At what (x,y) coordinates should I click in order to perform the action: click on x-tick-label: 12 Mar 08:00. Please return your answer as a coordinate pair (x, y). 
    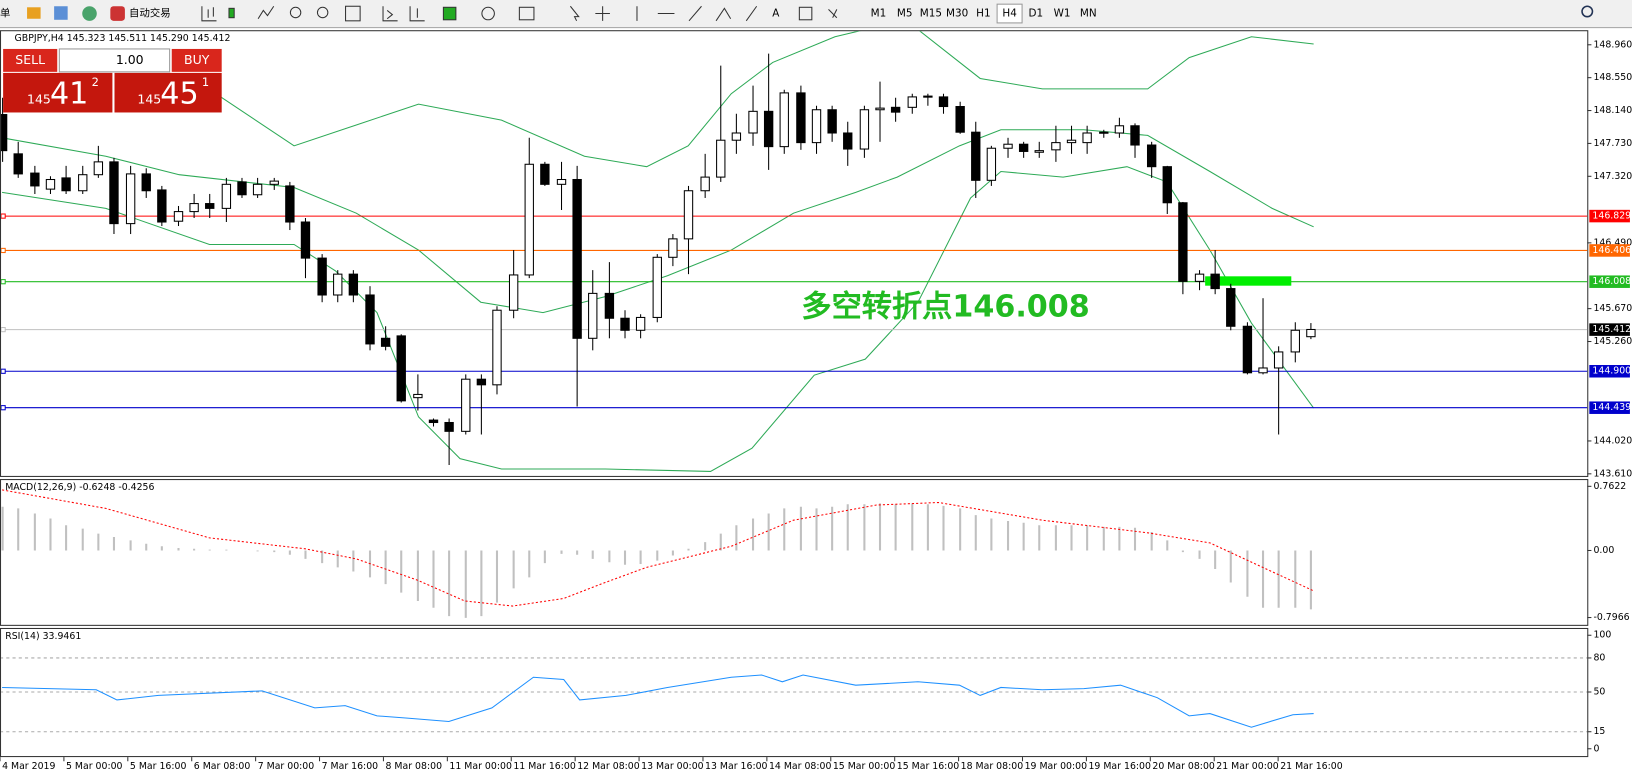
    Looking at the image, I should click on (608, 766).